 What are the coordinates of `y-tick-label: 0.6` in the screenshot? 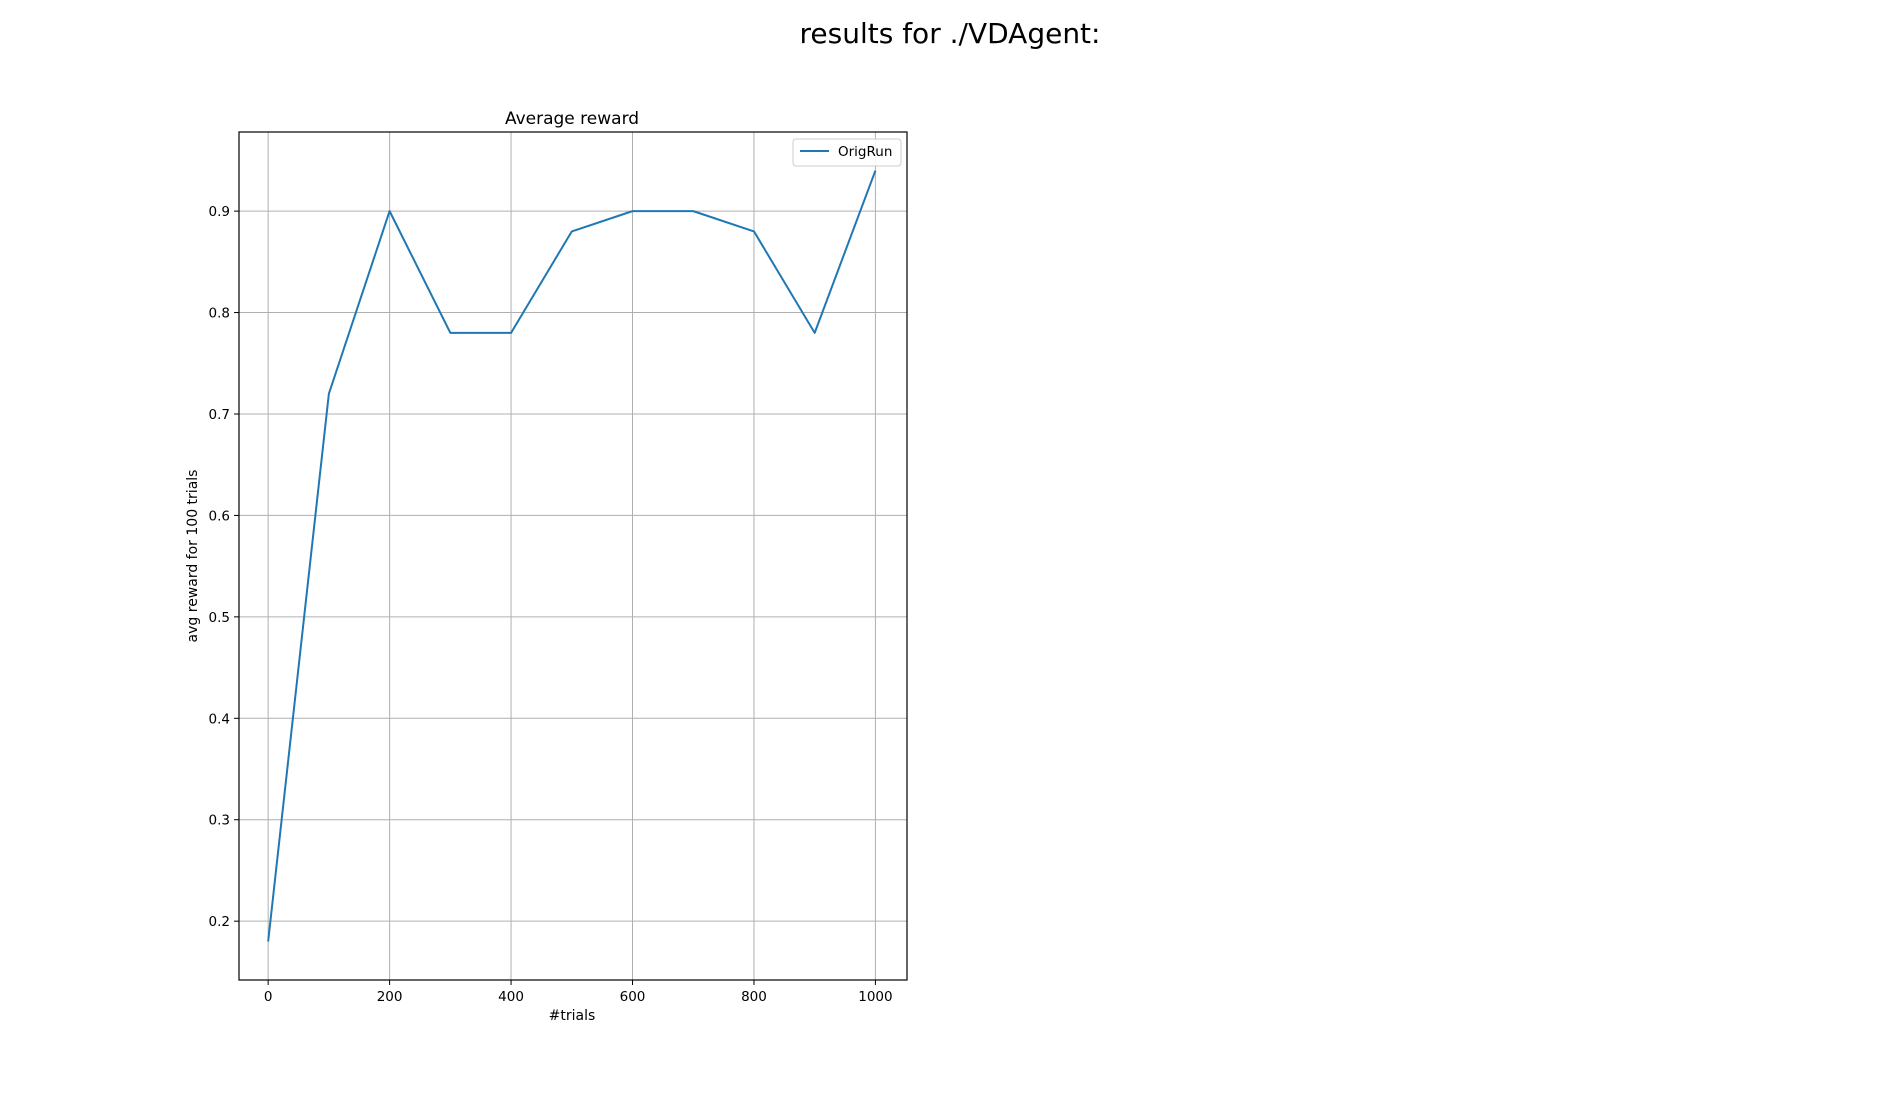 It's located at (219, 516).